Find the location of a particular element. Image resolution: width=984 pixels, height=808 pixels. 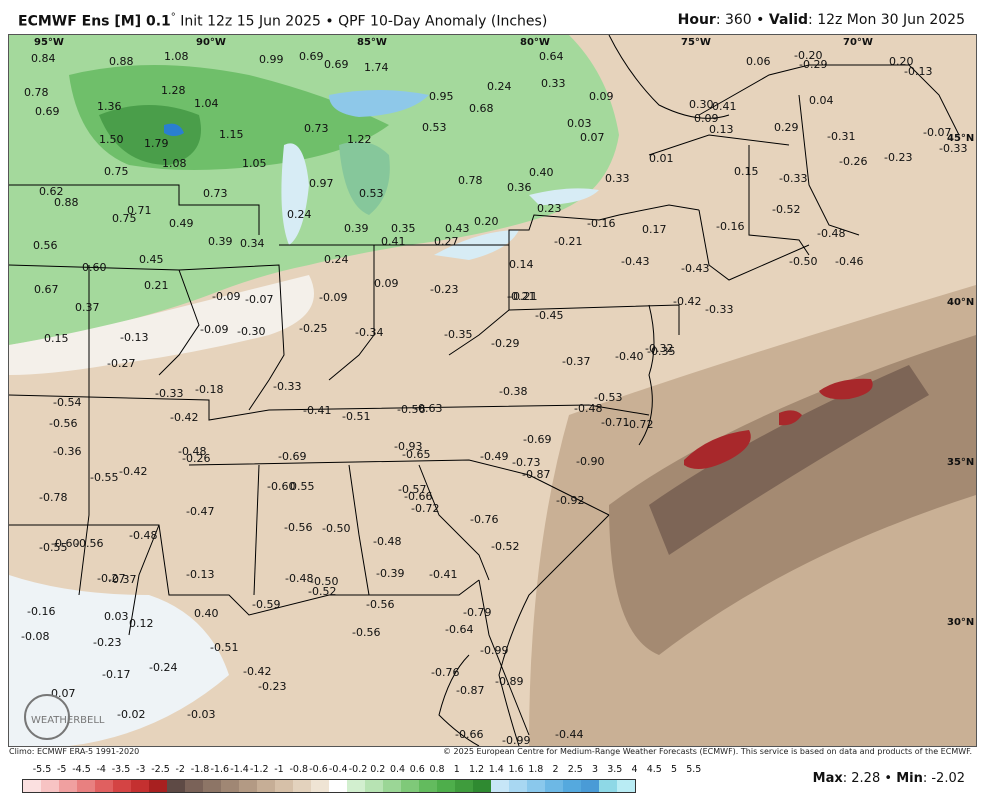

lake-huron is located at coordinates (364, 178).